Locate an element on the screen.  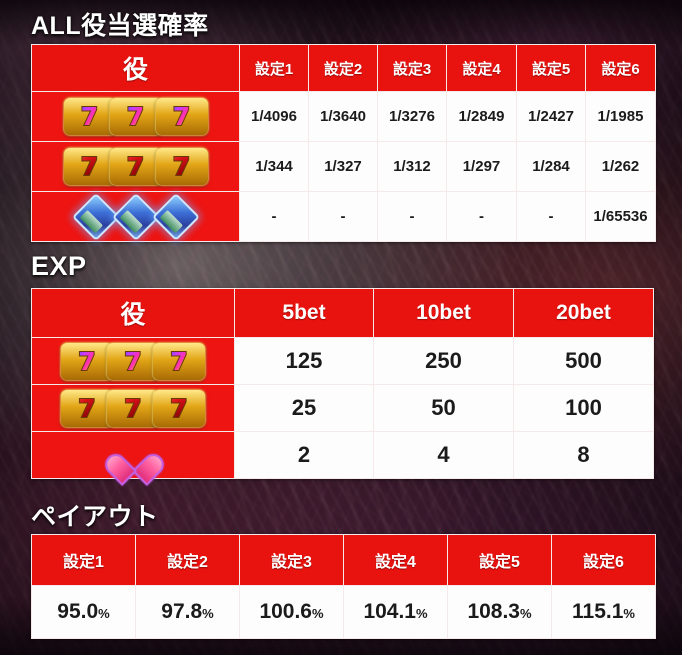
cell-payout-setting-2: 97.8% is located at coordinates (187, 612).